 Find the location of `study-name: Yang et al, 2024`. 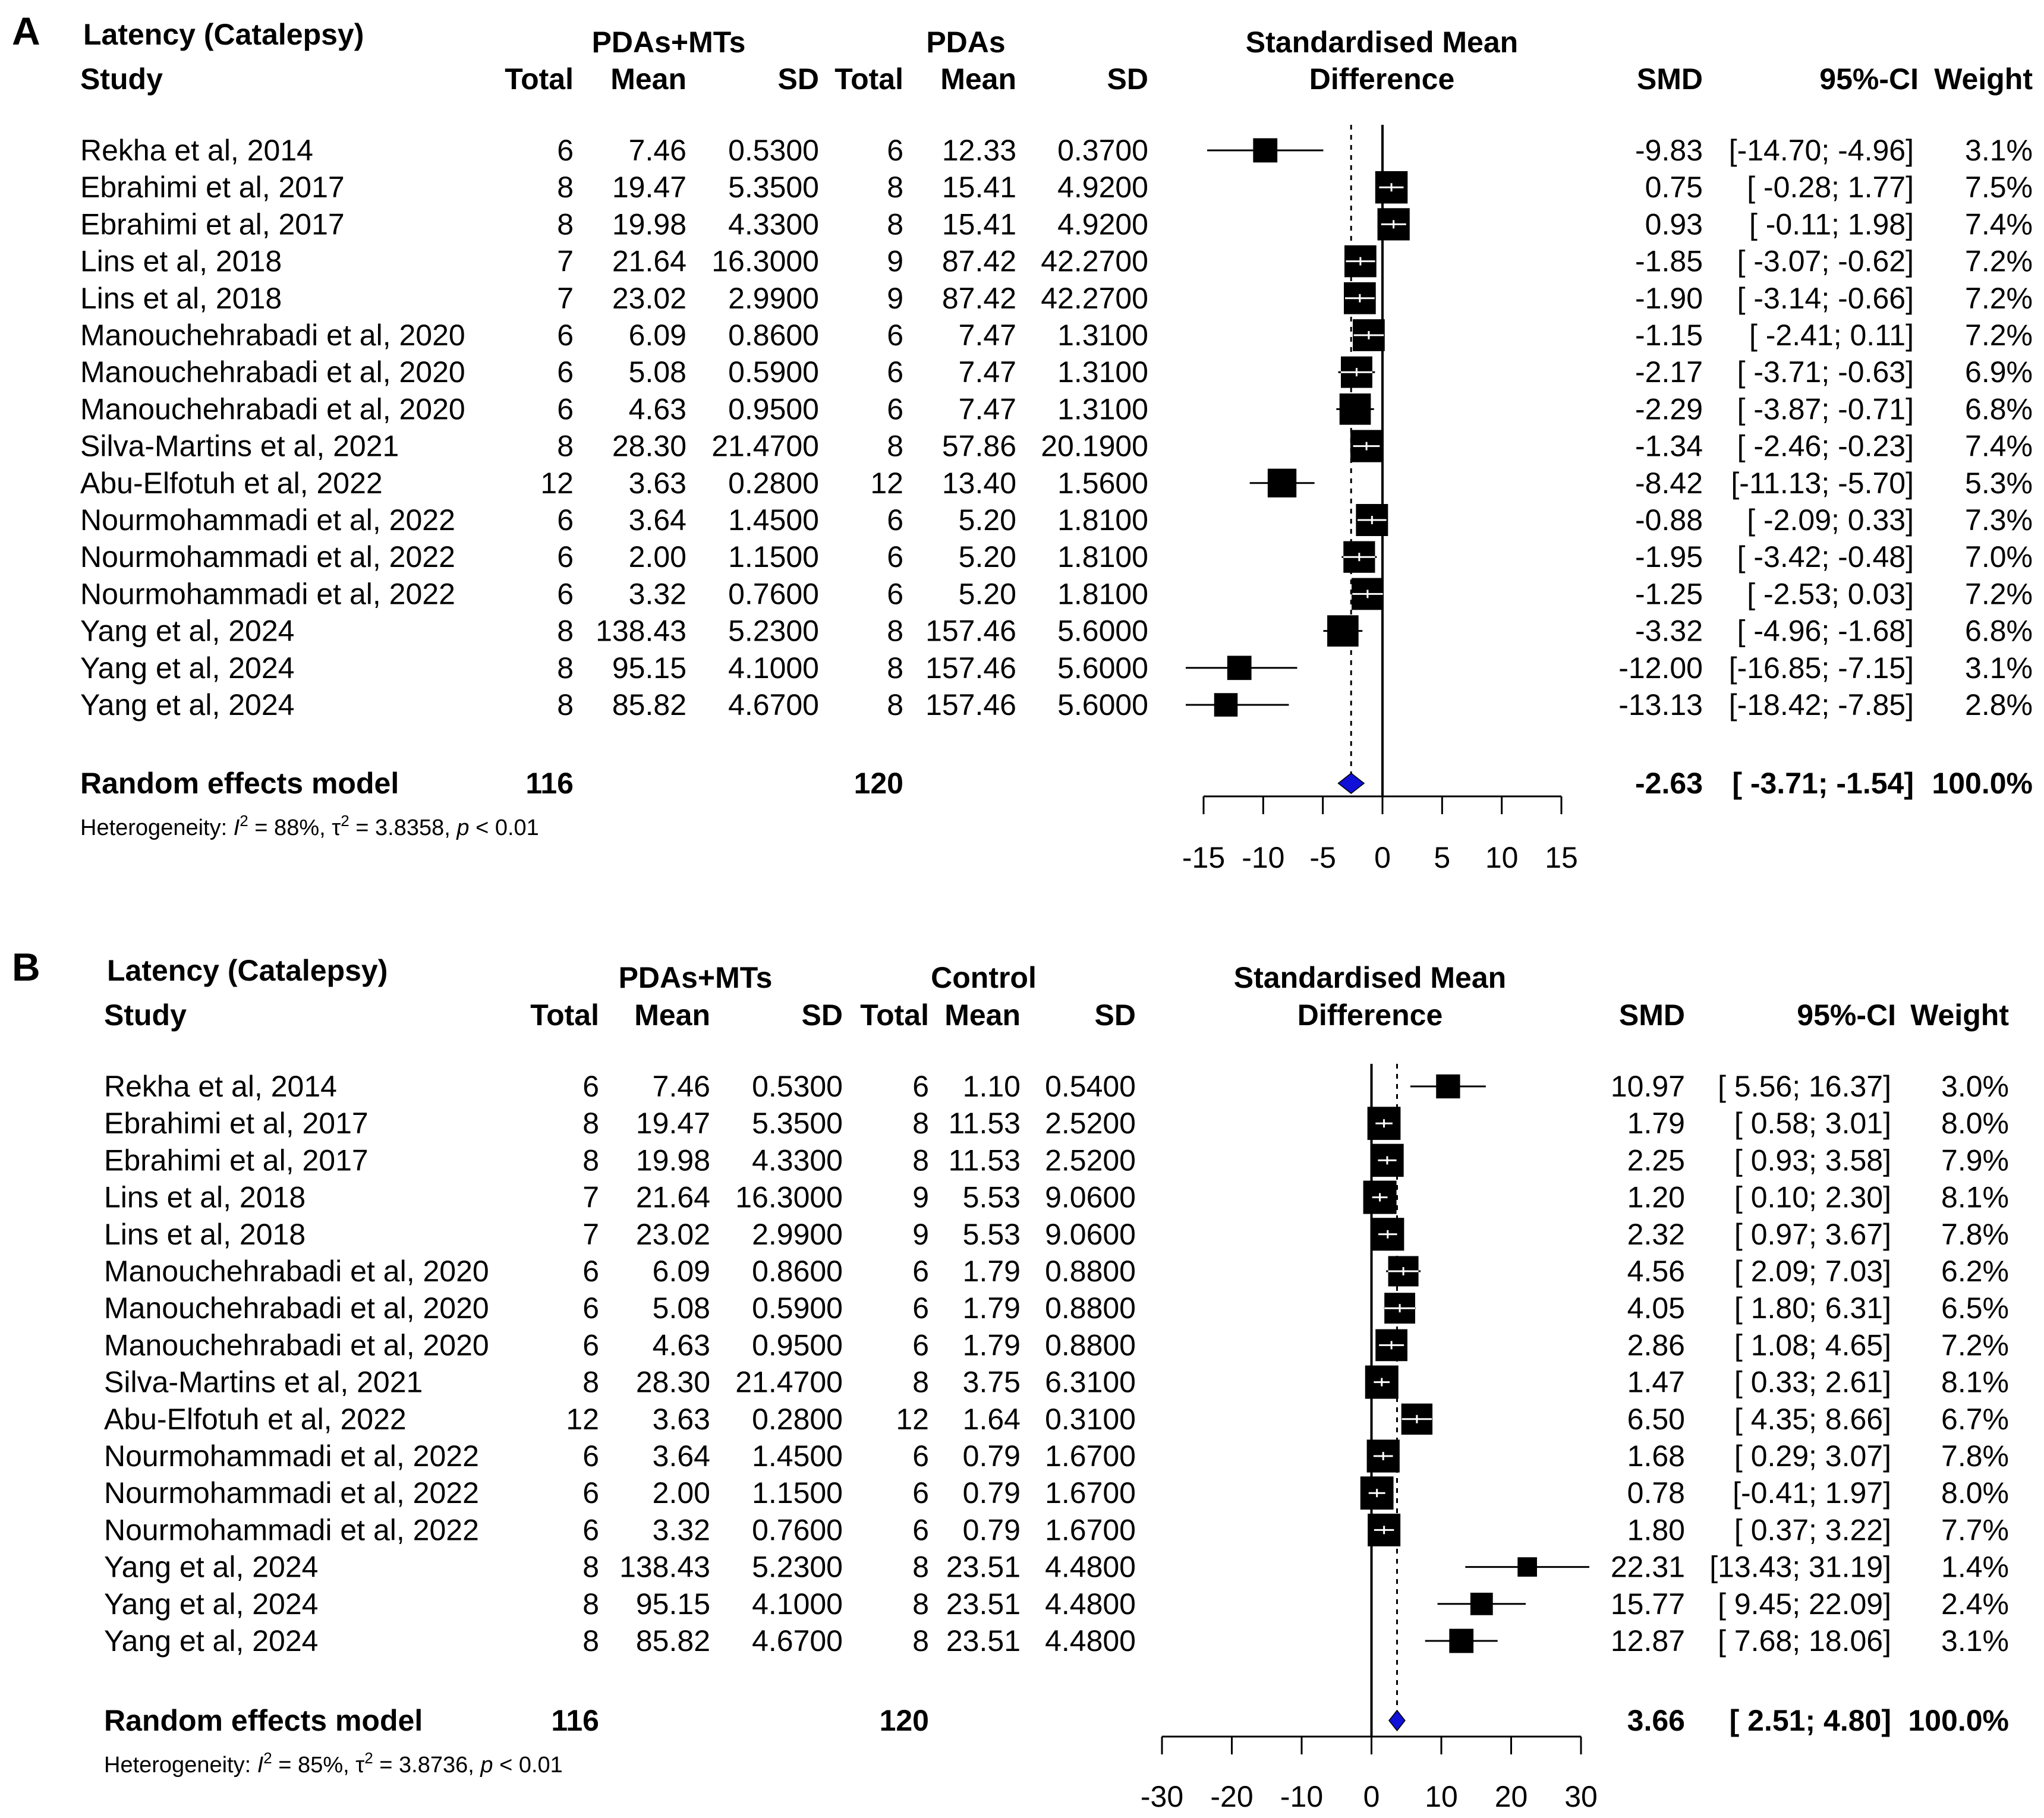

study-name: Yang et al, 2024 is located at coordinates (211, 1641).